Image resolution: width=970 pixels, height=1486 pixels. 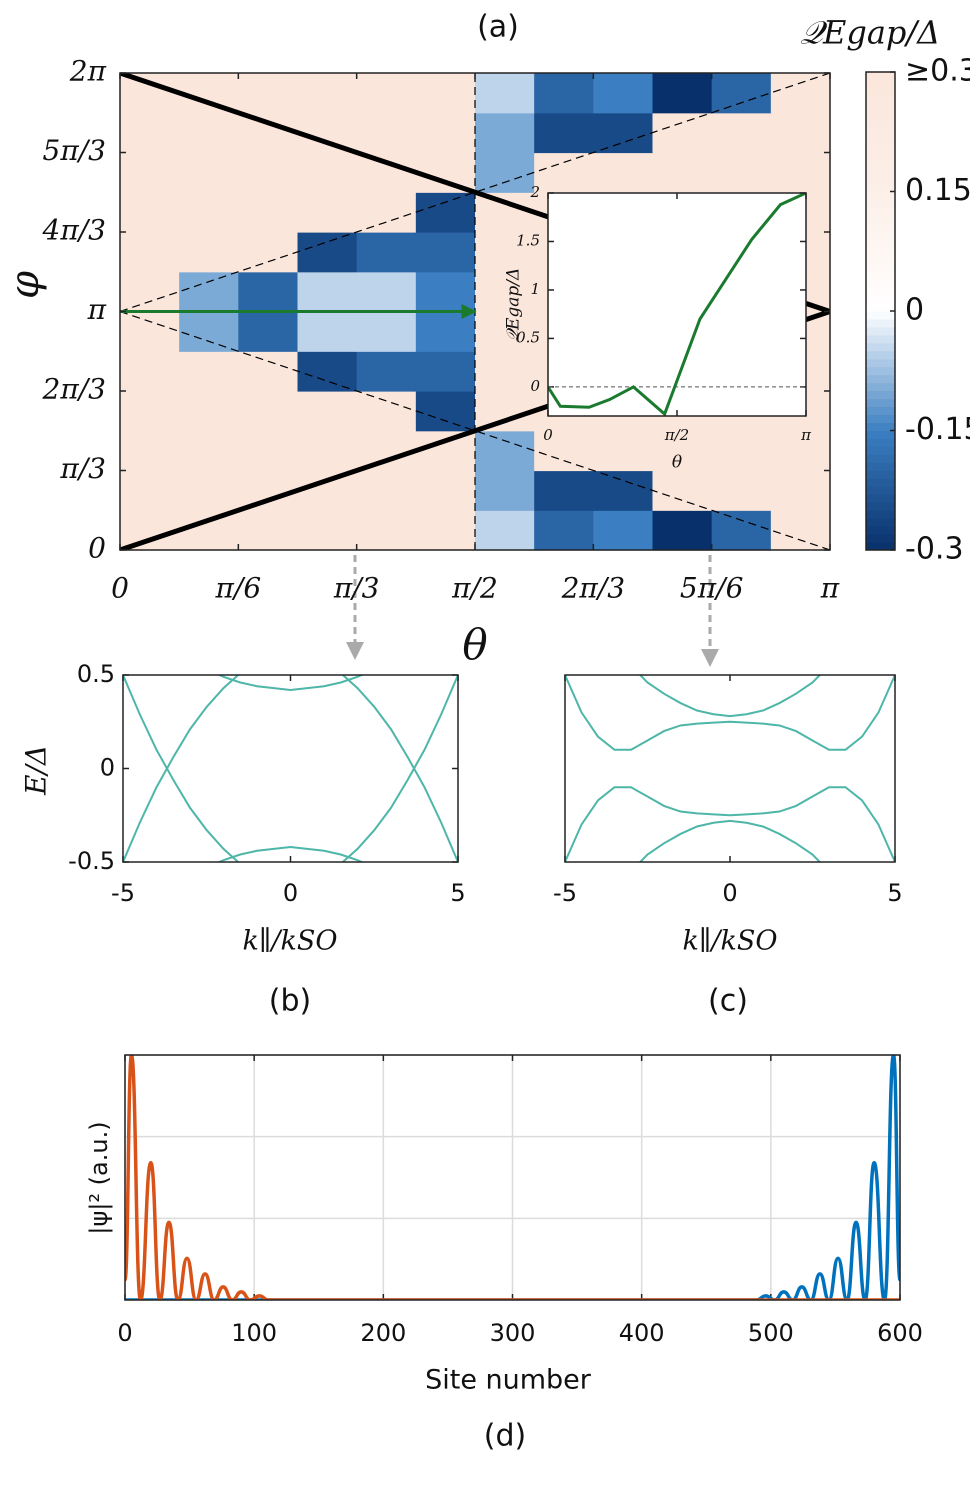 What do you see at coordinates (532, 611) in the screenshot?
I see `gray-arrow` at bounding box center [532, 611].